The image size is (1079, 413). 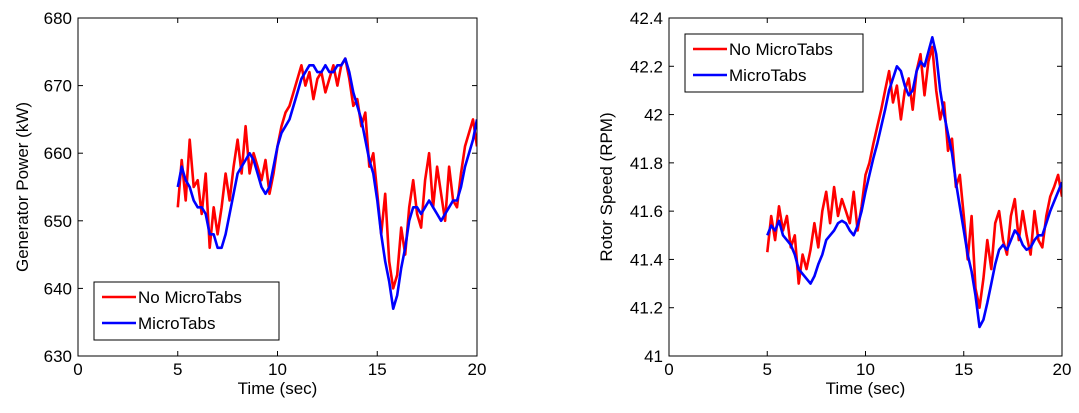 I want to click on y-axis-label: Rotor Speed (RPM), so click(x=606, y=186).